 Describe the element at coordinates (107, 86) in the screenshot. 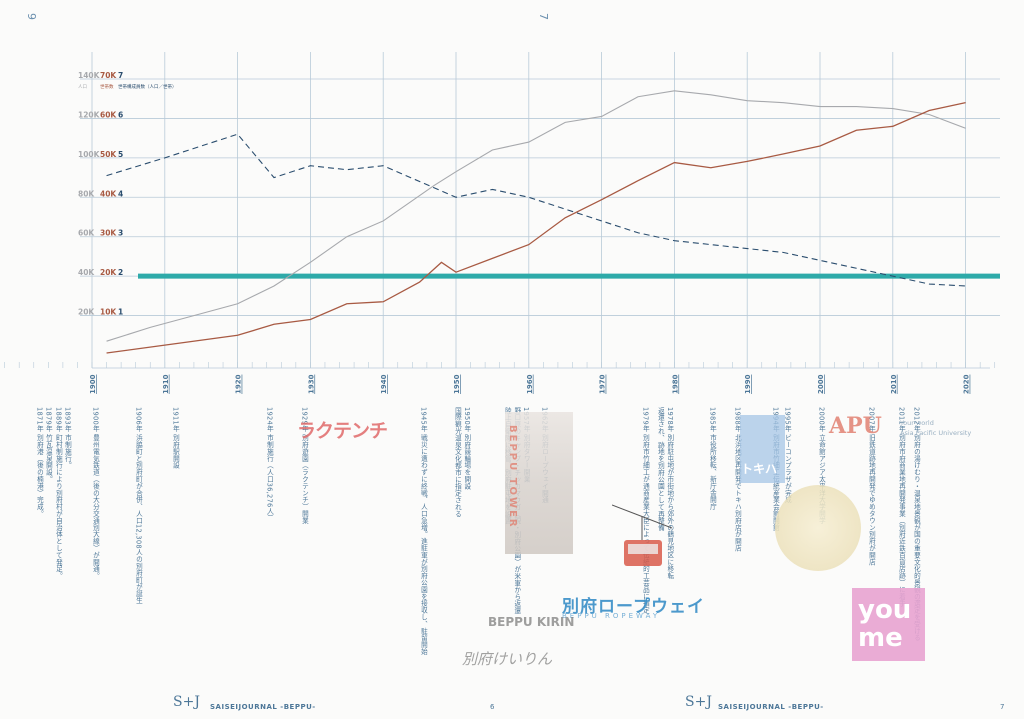

I see `legend-households: 世帯数` at that location.